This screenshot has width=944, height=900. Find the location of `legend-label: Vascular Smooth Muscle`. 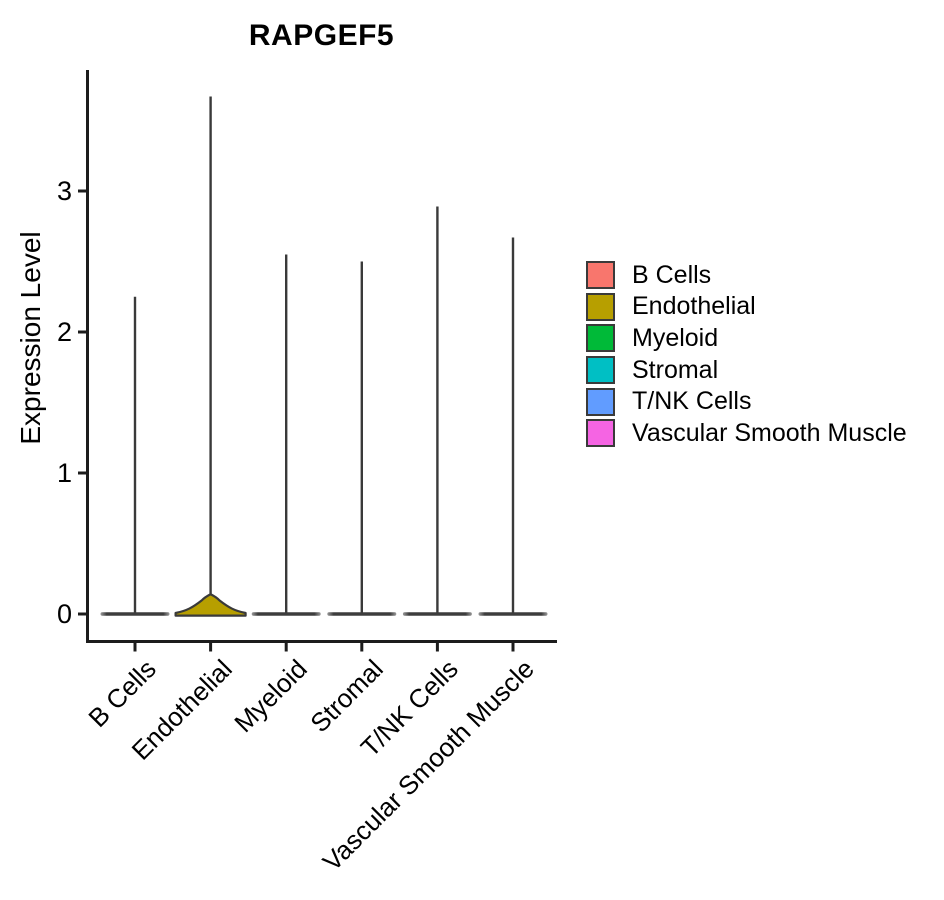

legend-label: Vascular Smooth Muscle is located at coordinates (769, 432).